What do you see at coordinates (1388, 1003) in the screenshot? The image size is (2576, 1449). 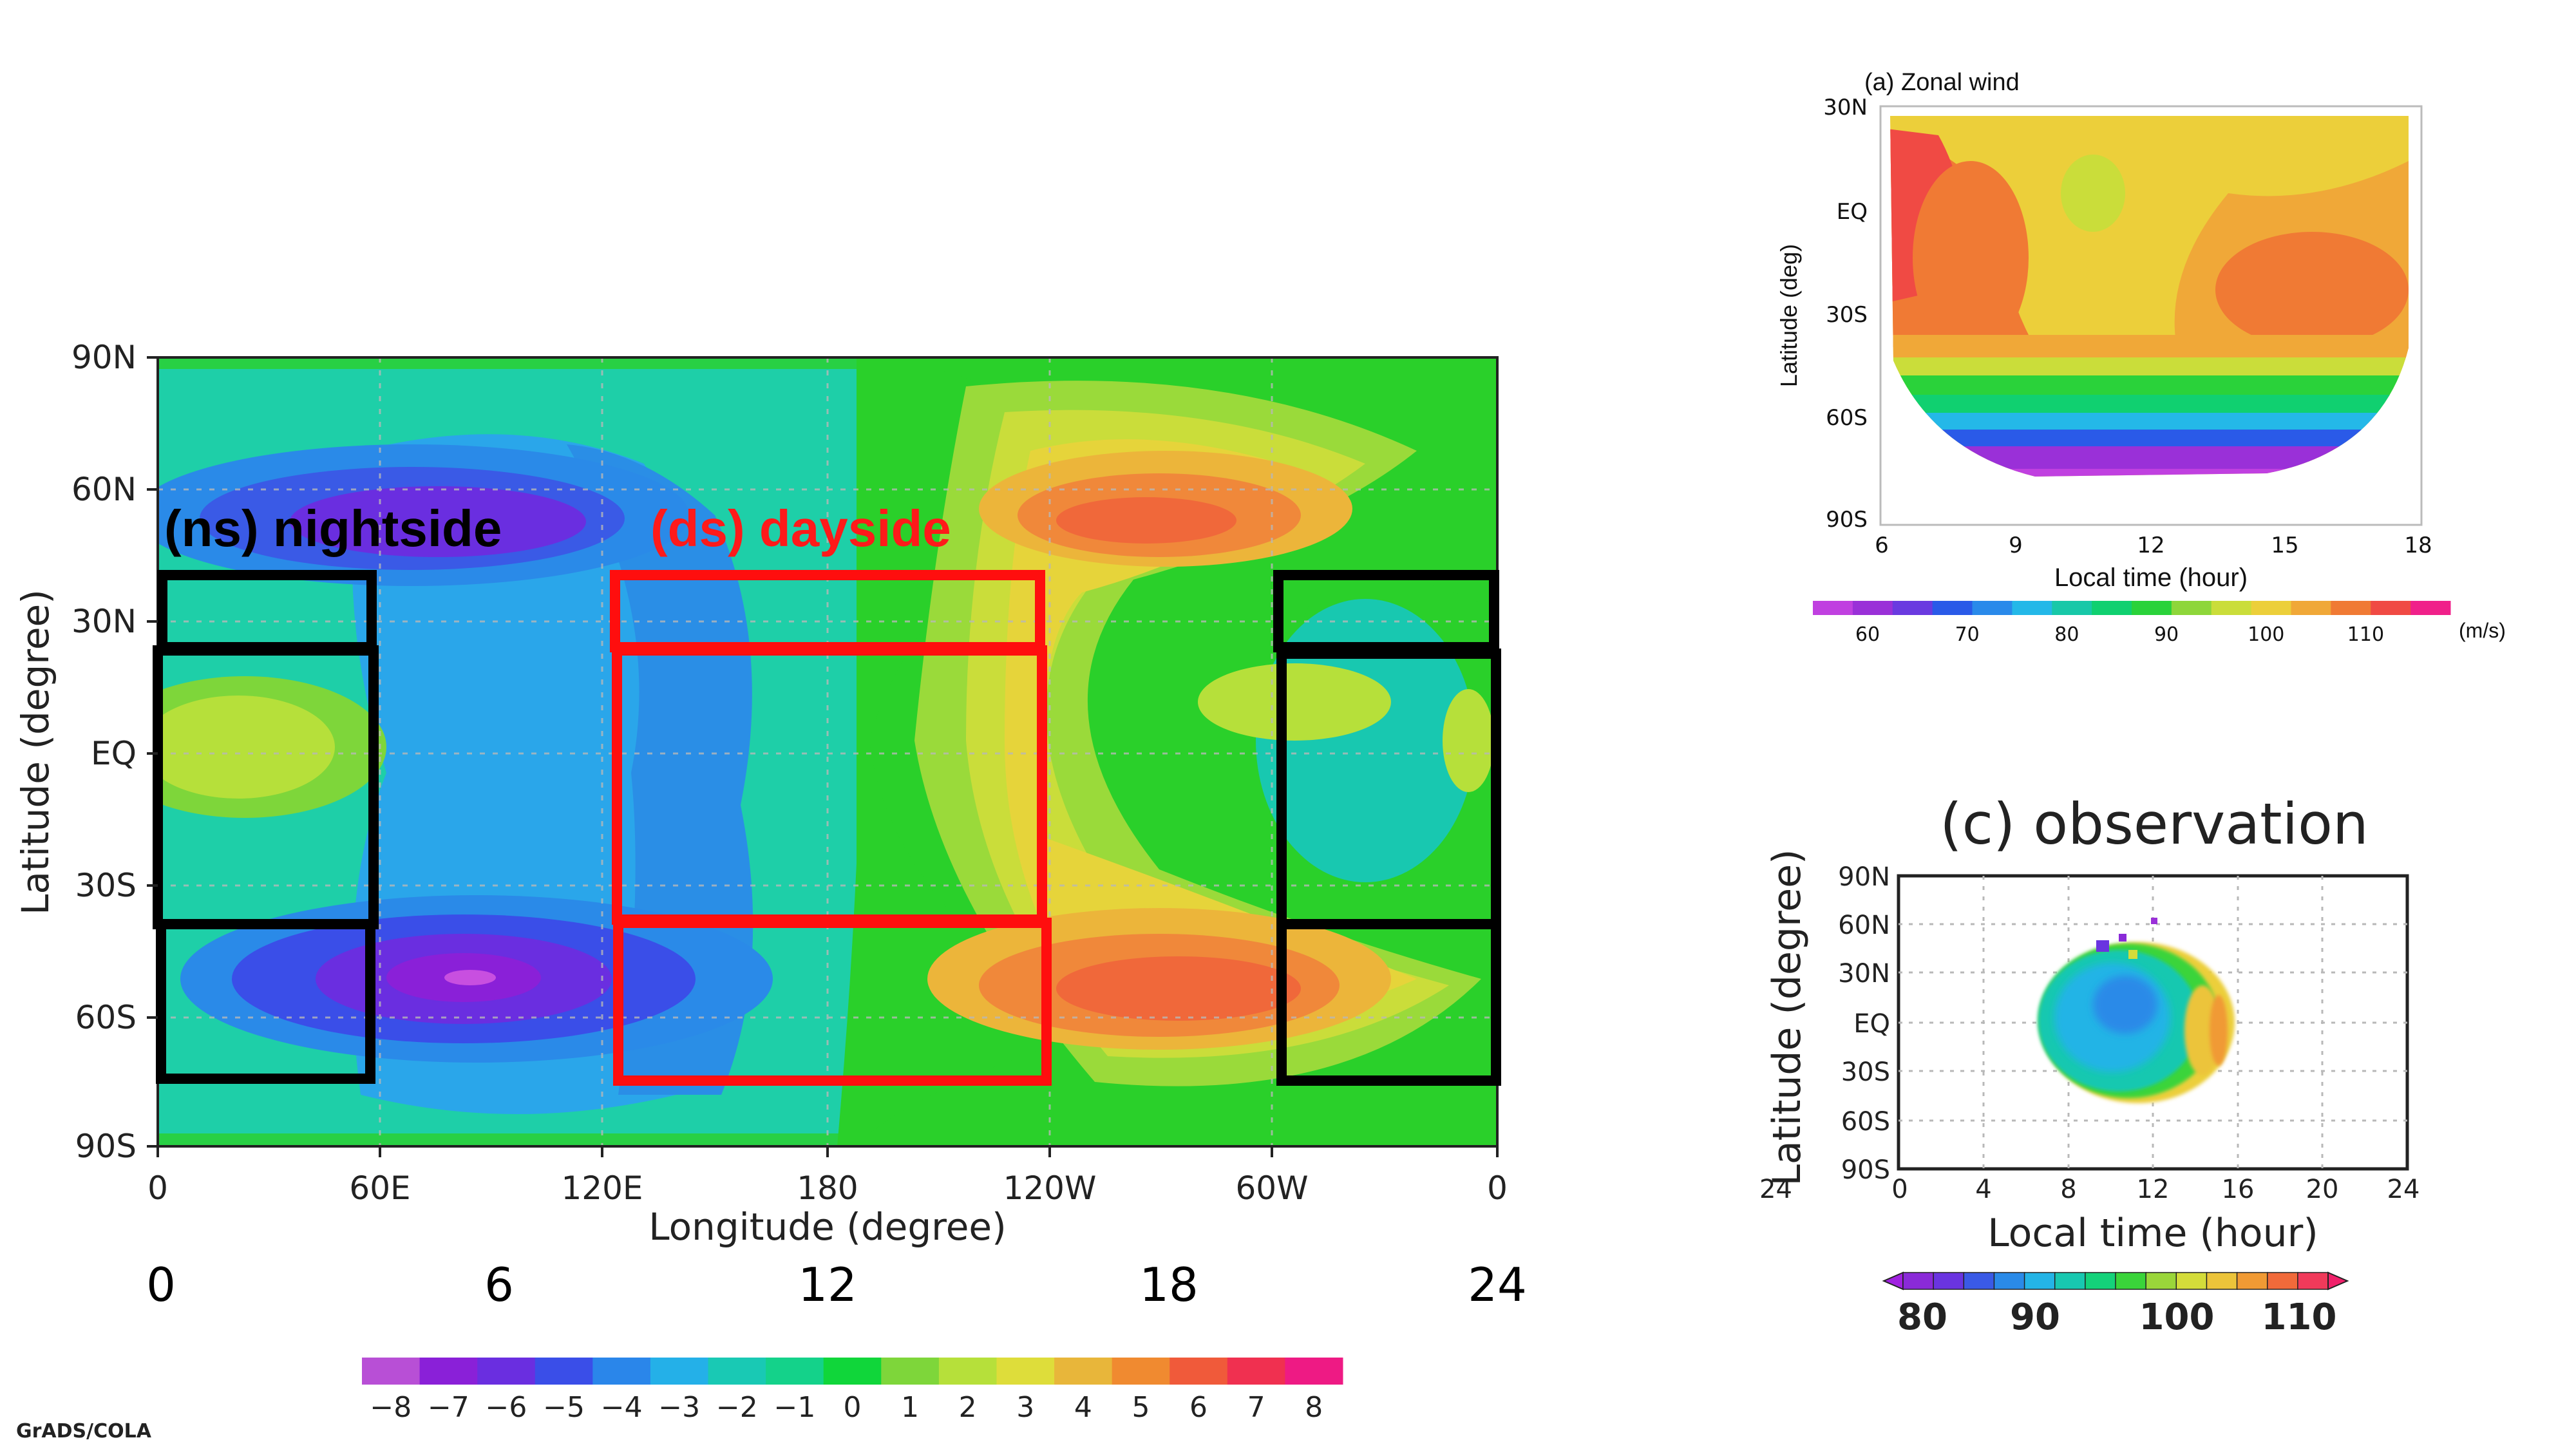 I see `ns-box-right-south` at bounding box center [1388, 1003].